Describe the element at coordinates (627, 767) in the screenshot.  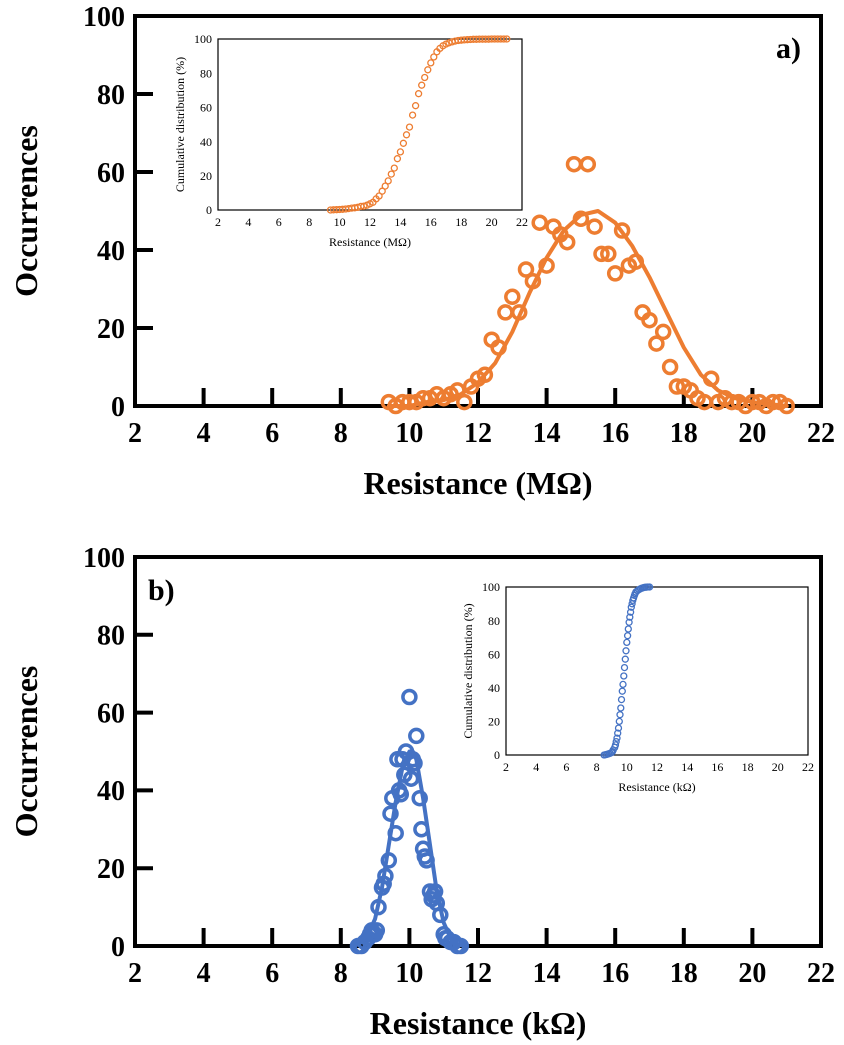
I see `inset-x-tick-label: 10` at that location.